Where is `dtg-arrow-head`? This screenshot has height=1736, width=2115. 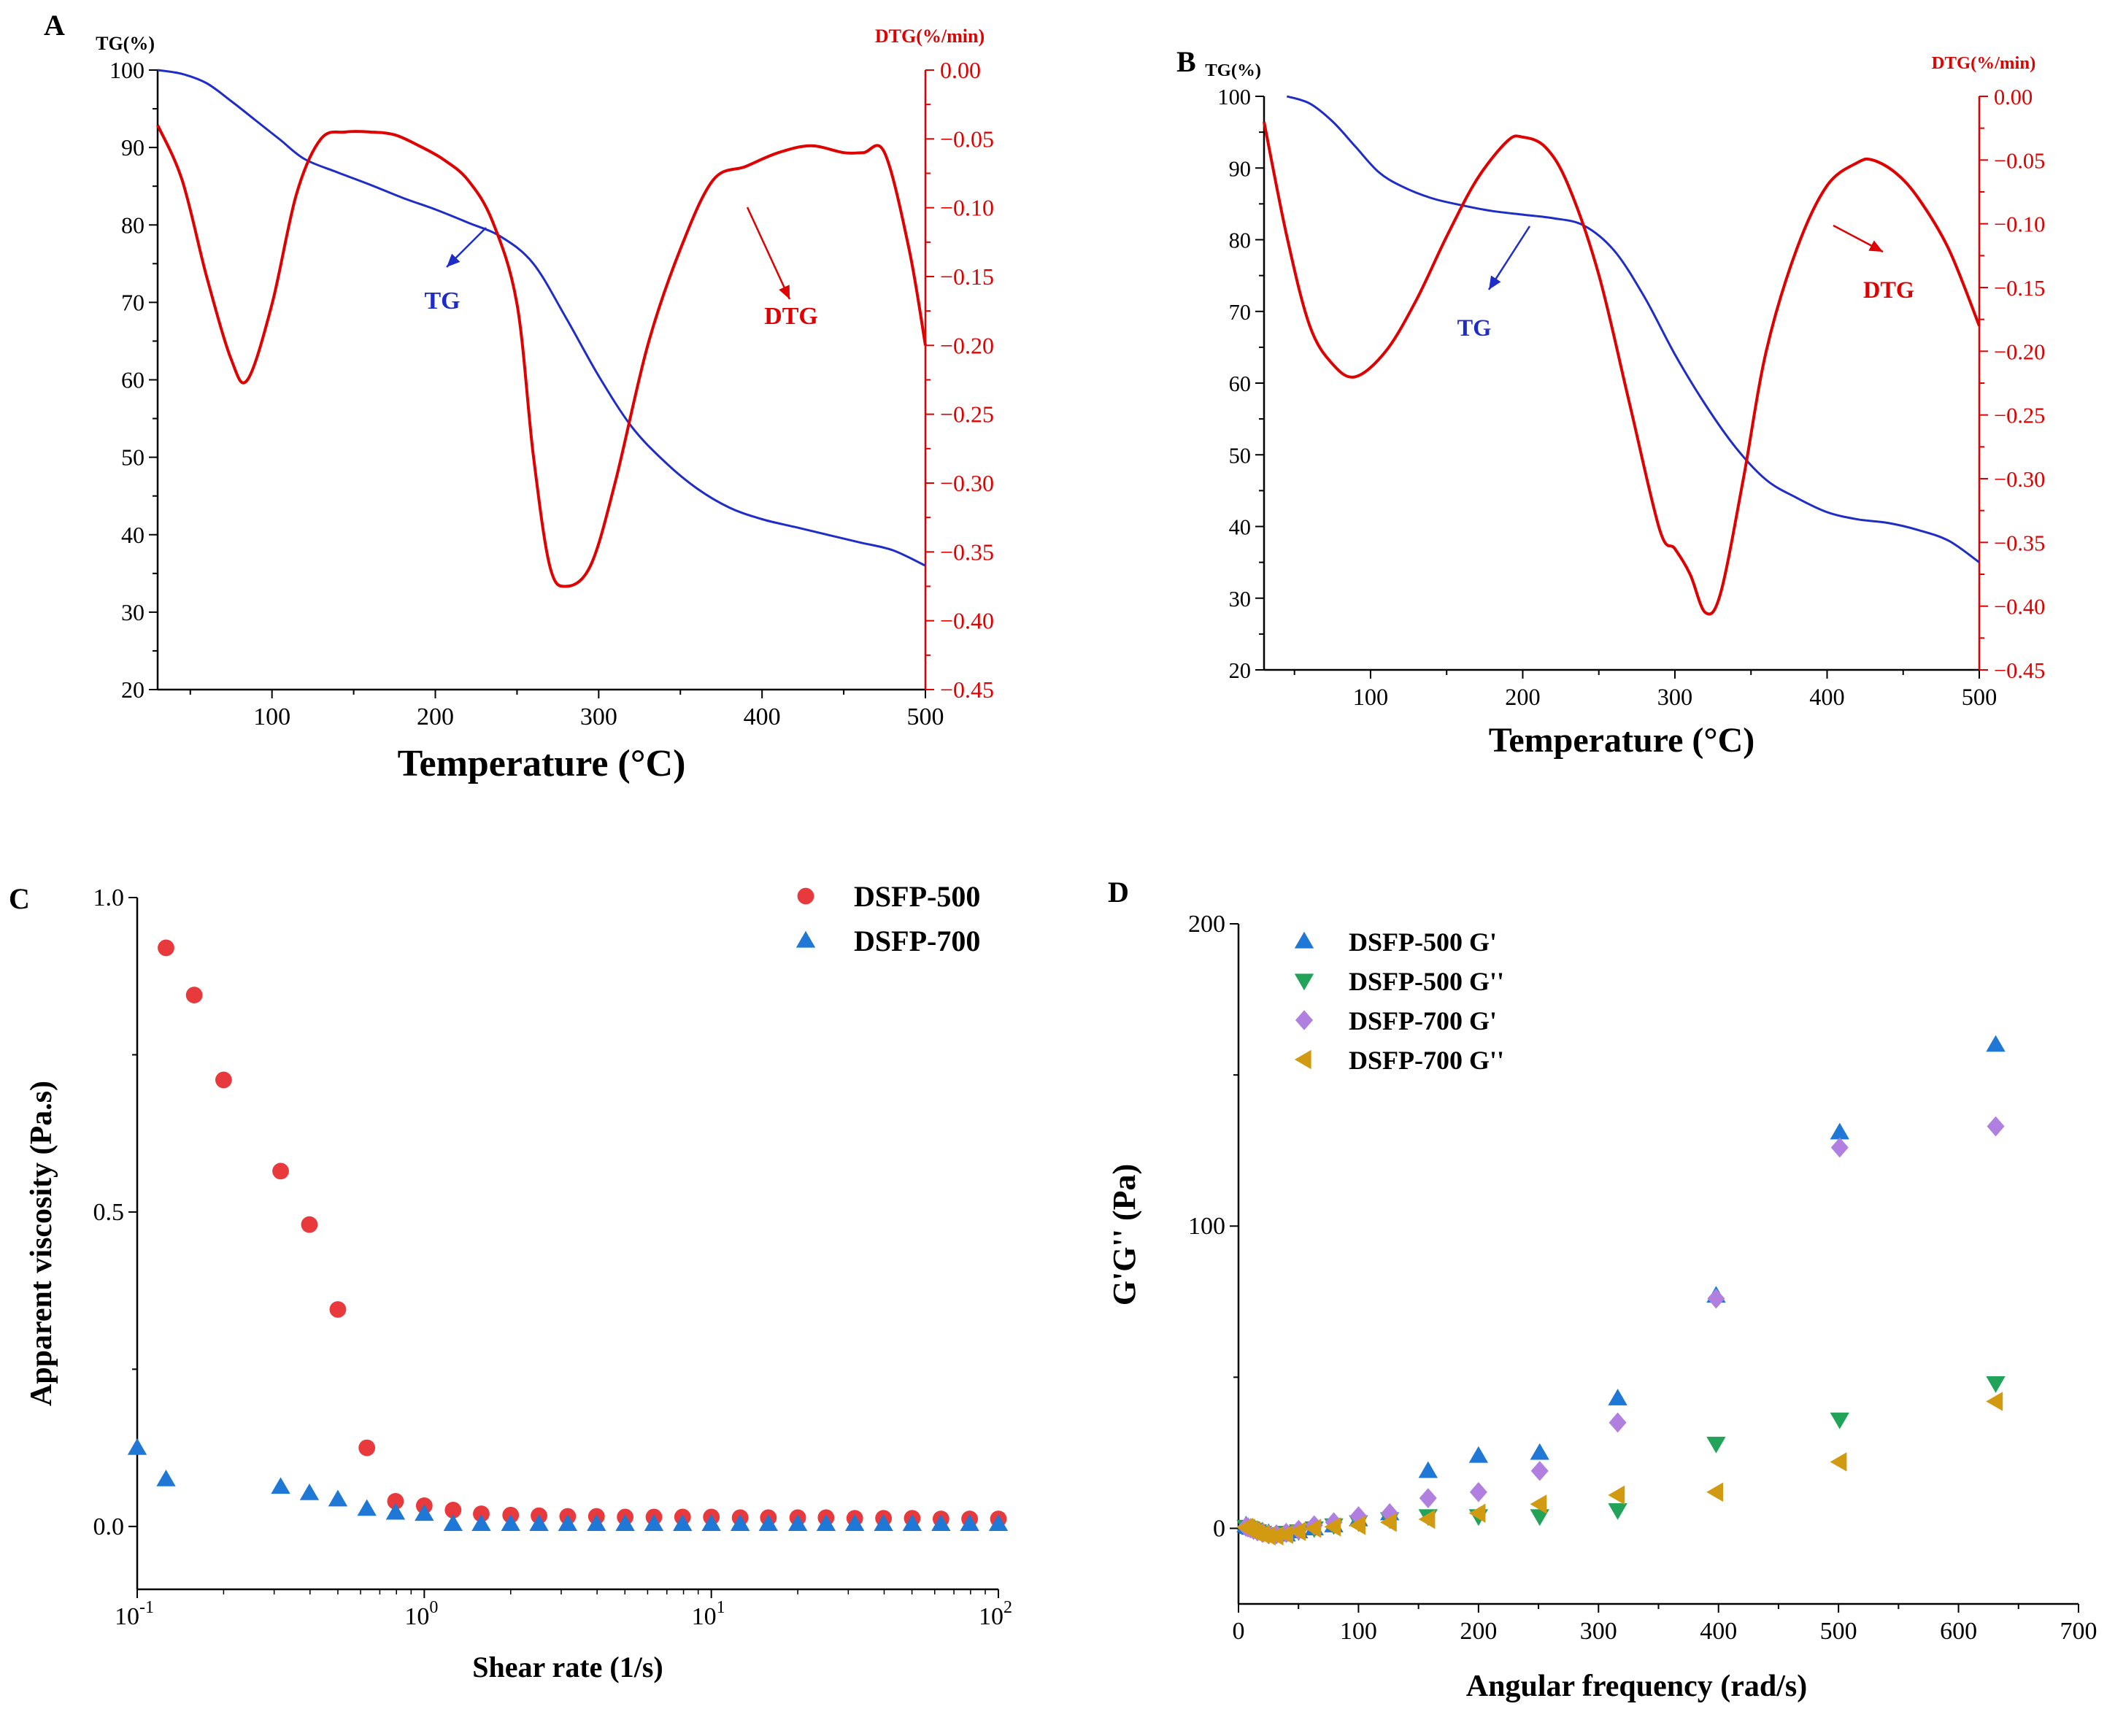
dtg-arrow-head is located at coordinates (784, 292).